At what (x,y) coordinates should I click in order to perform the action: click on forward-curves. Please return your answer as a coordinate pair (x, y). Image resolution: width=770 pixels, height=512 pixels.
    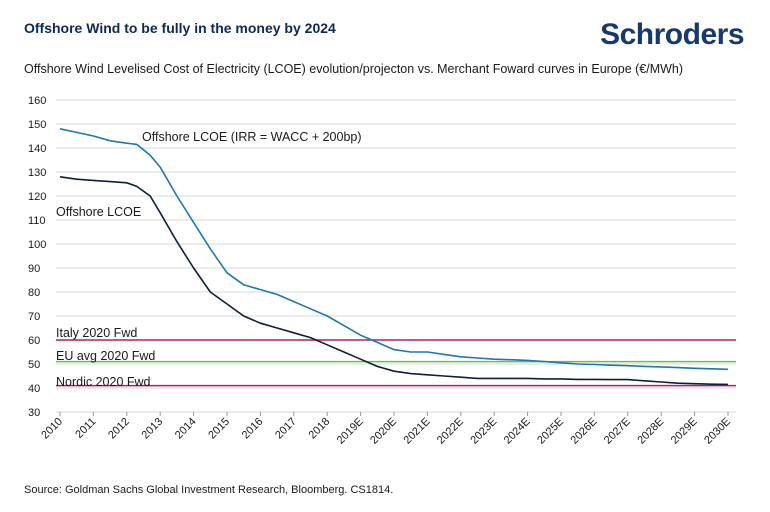
    Looking at the image, I should click on (396, 363).